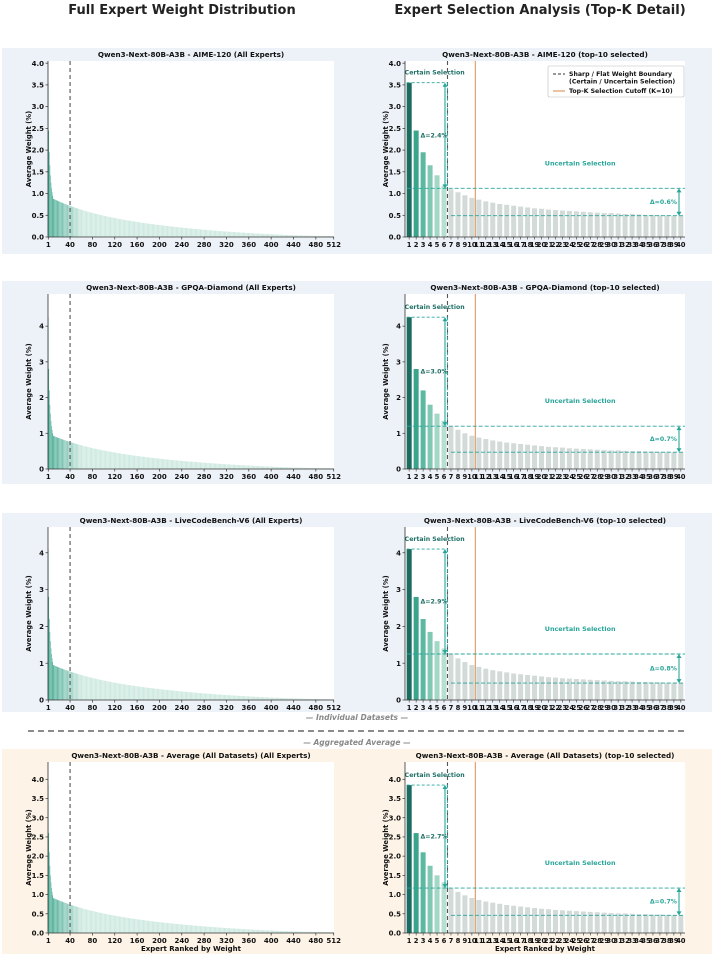 This screenshot has width=714, height=957. I want to click on xtick-label: 36, so click(653, 245).